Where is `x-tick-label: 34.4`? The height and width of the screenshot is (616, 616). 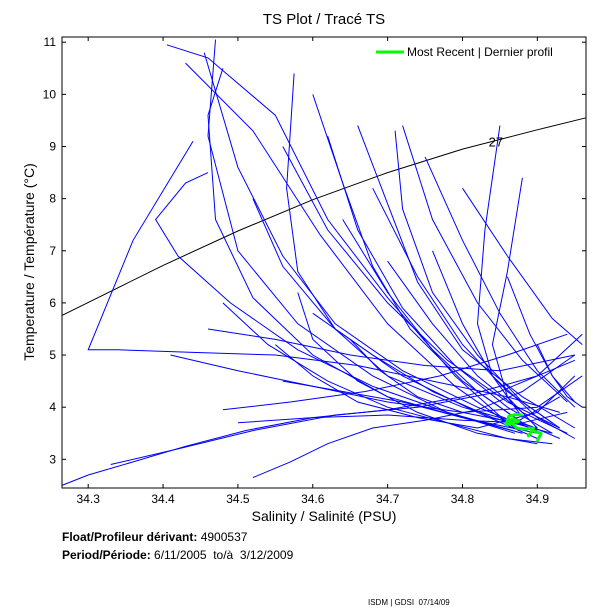
x-tick-label: 34.4 is located at coordinates (163, 499).